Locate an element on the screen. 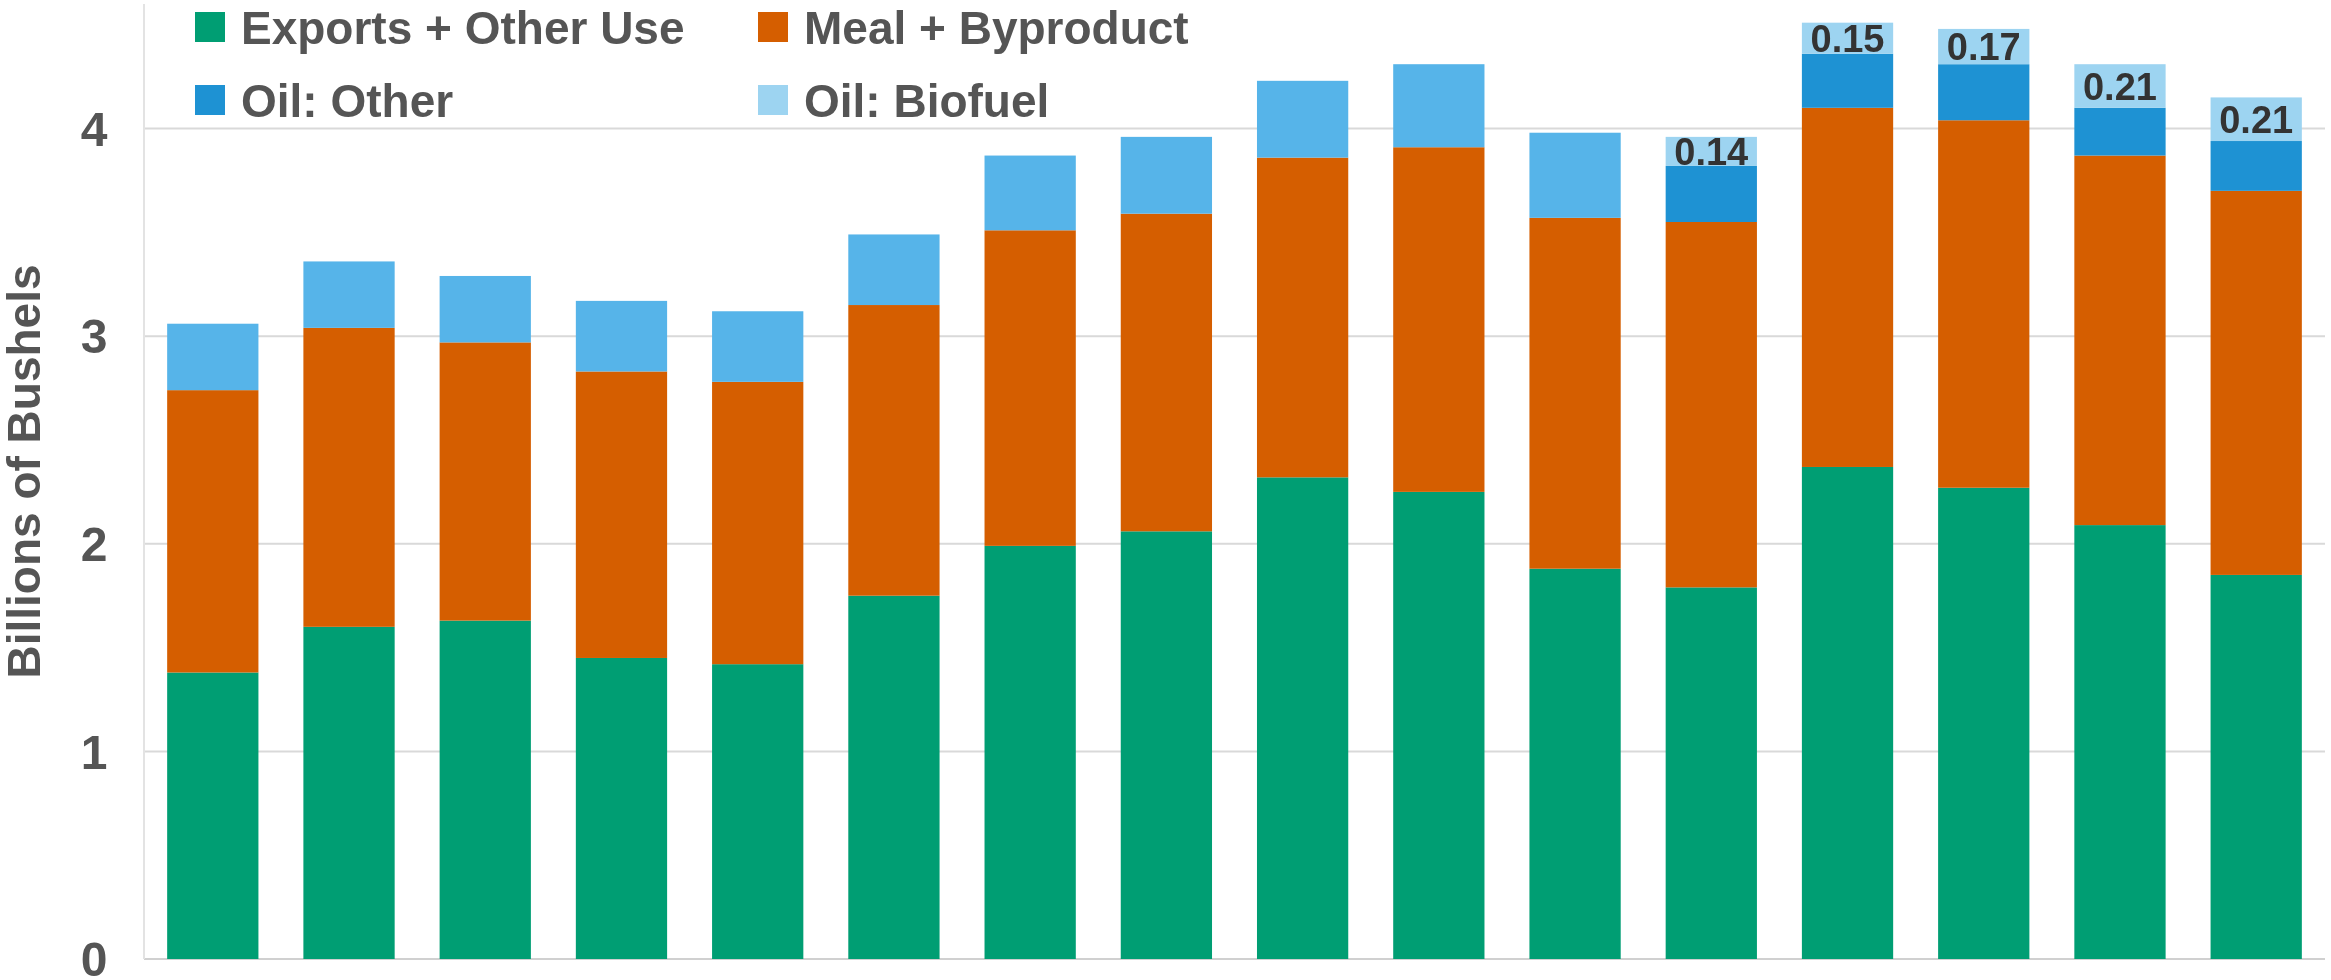 This screenshot has height=980, width=2331. legend-label: Oil: Other is located at coordinates (347, 100).